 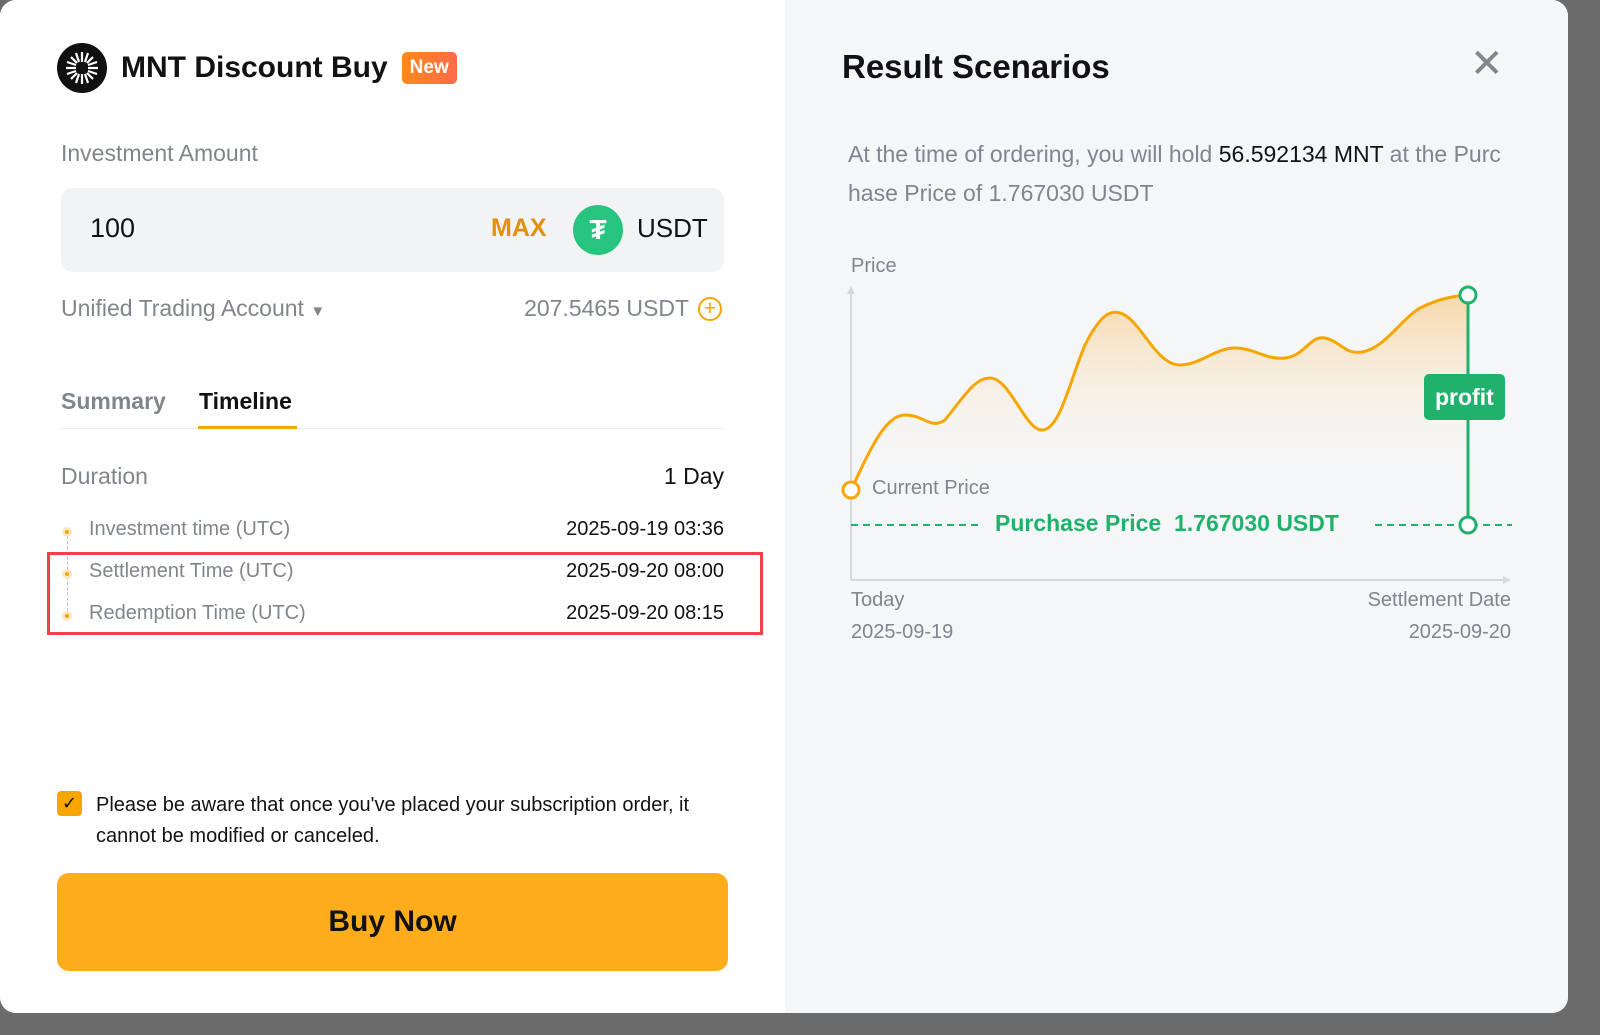 I want to click on end-label: Settlement Date, so click(x=1439, y=600).